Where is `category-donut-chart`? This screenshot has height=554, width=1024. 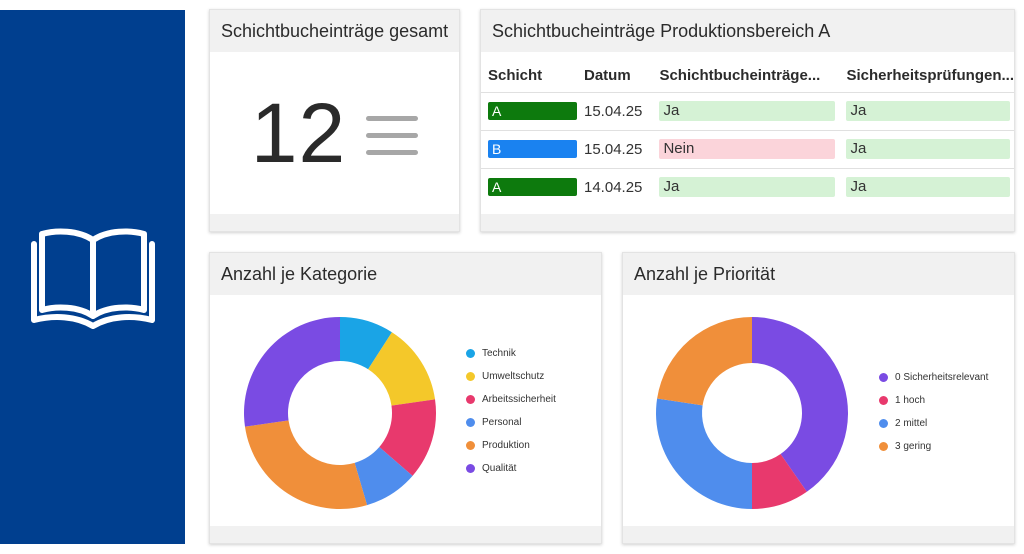
category-donut-chart is located at coordinates (340, 413).